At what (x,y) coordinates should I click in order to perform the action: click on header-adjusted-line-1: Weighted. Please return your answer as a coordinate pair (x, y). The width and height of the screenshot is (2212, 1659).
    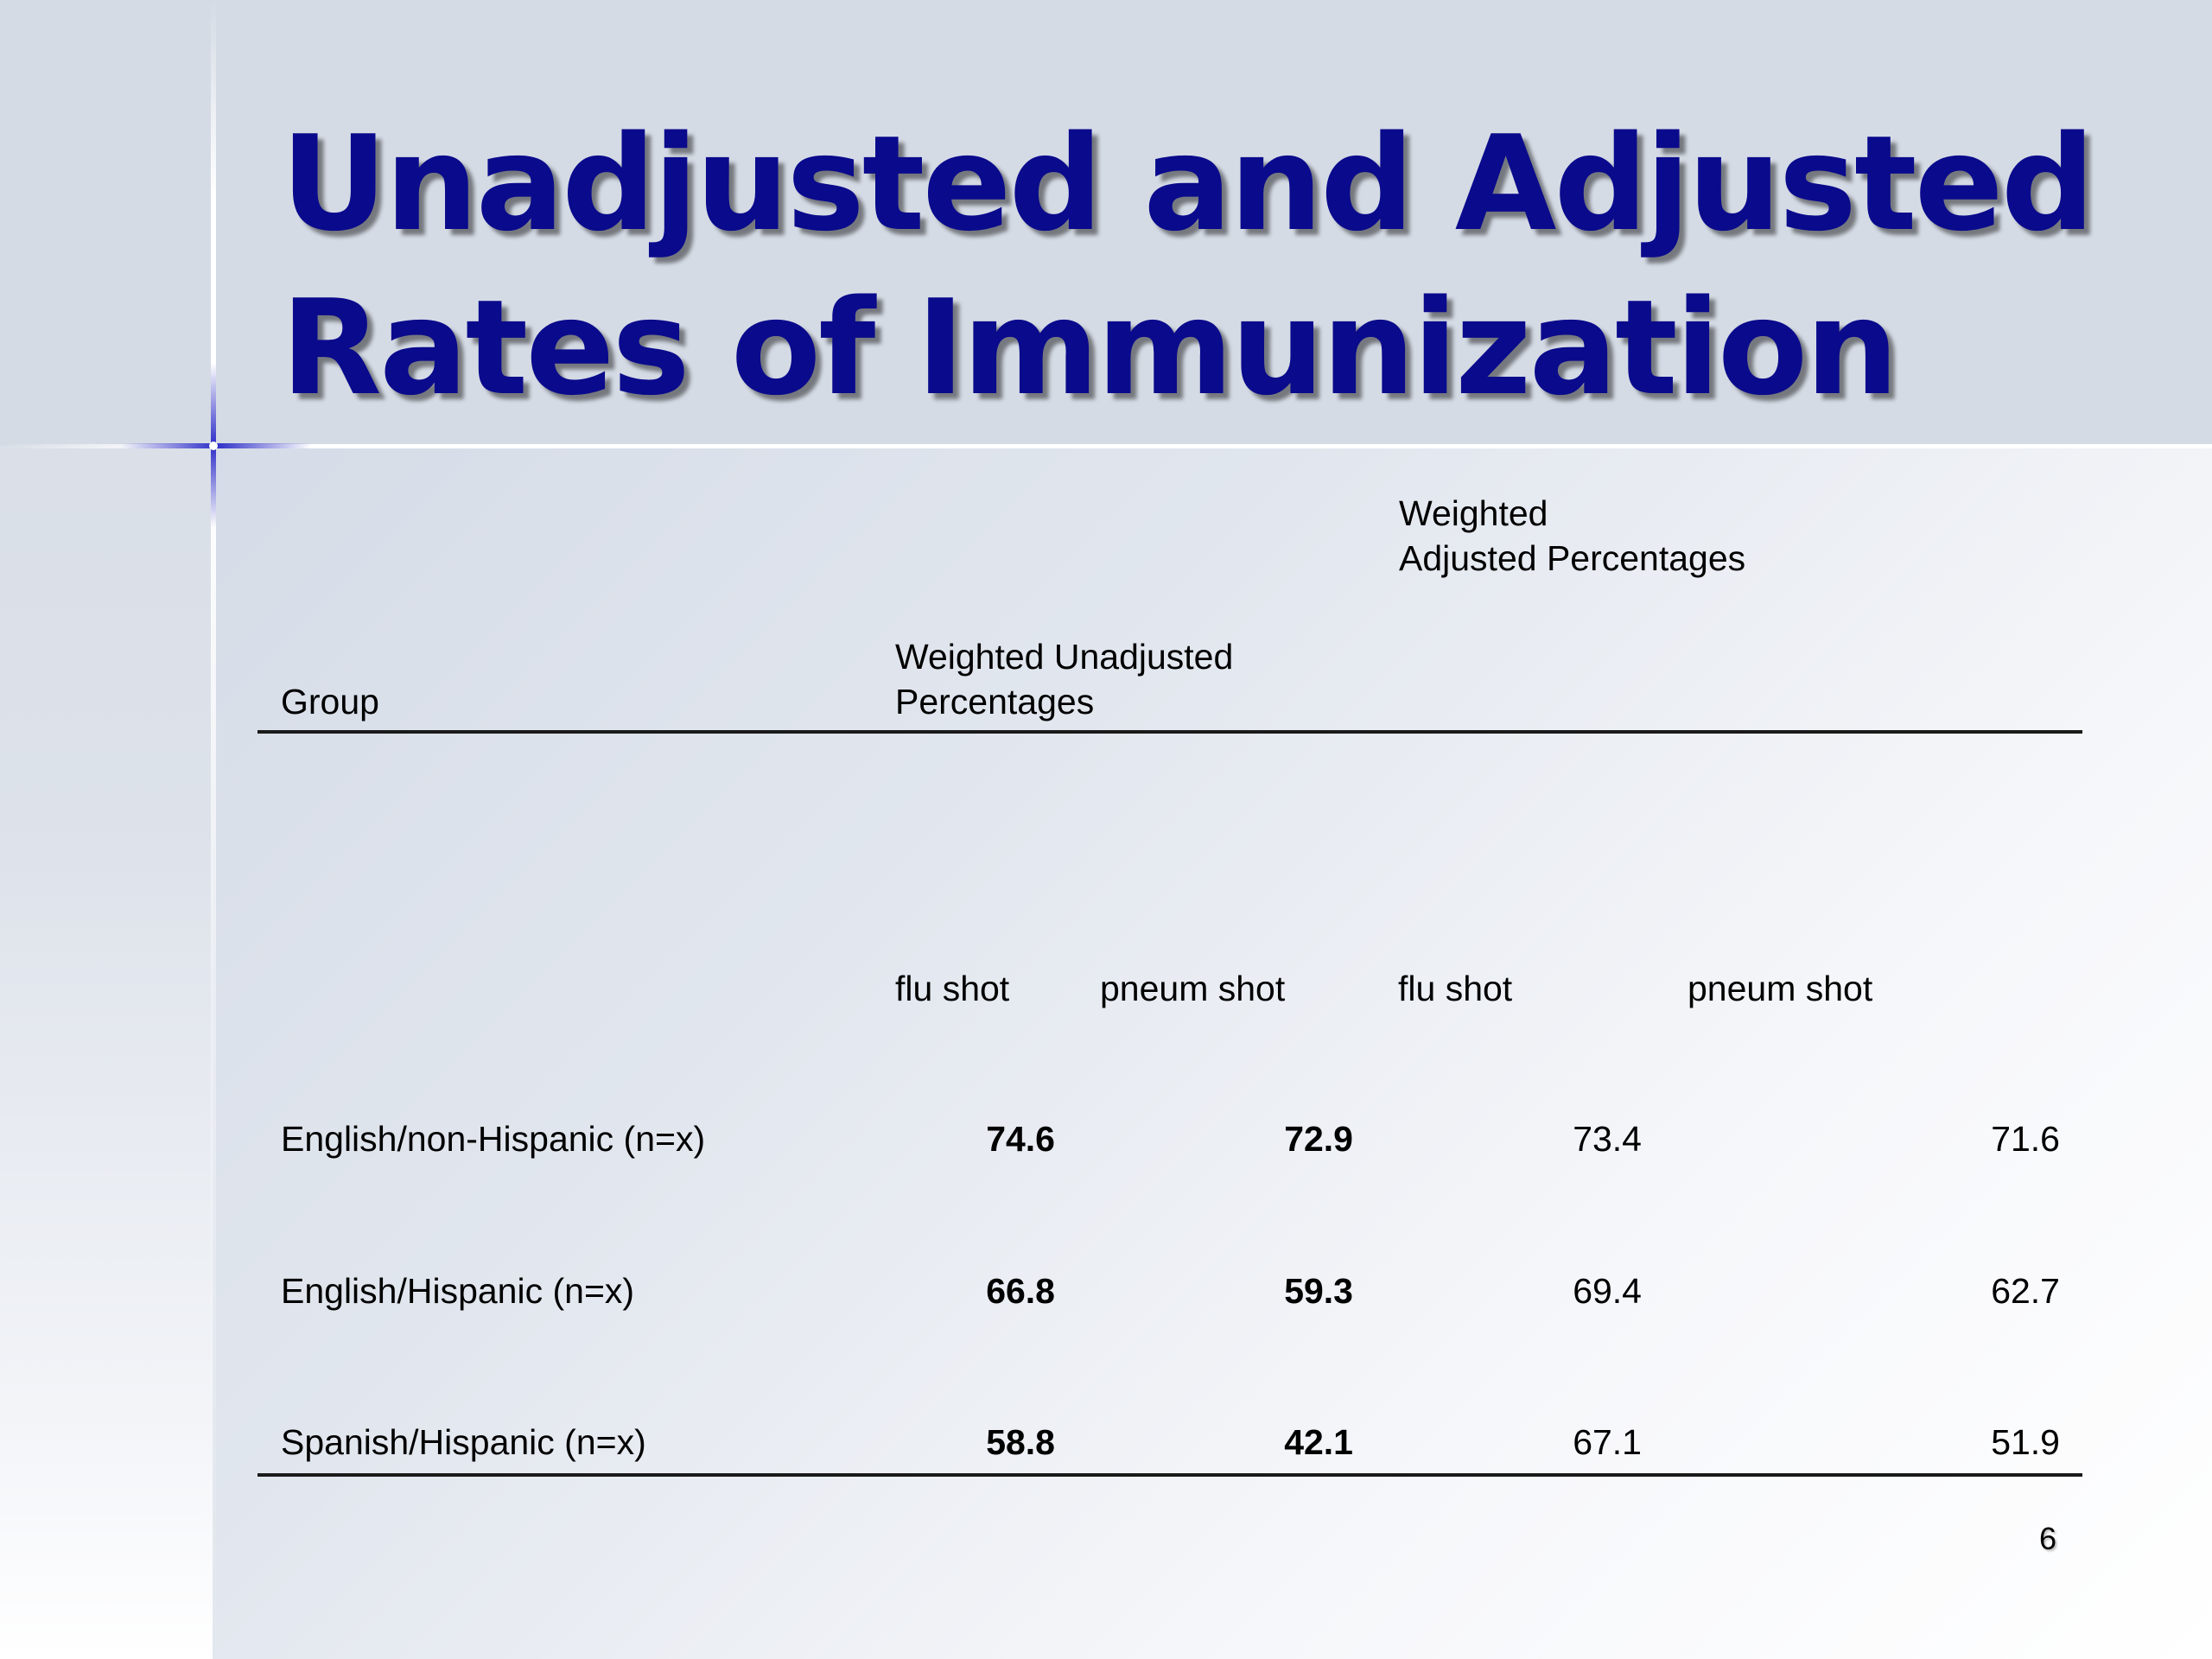
    Looking at the image, I should click on (1473, 513).